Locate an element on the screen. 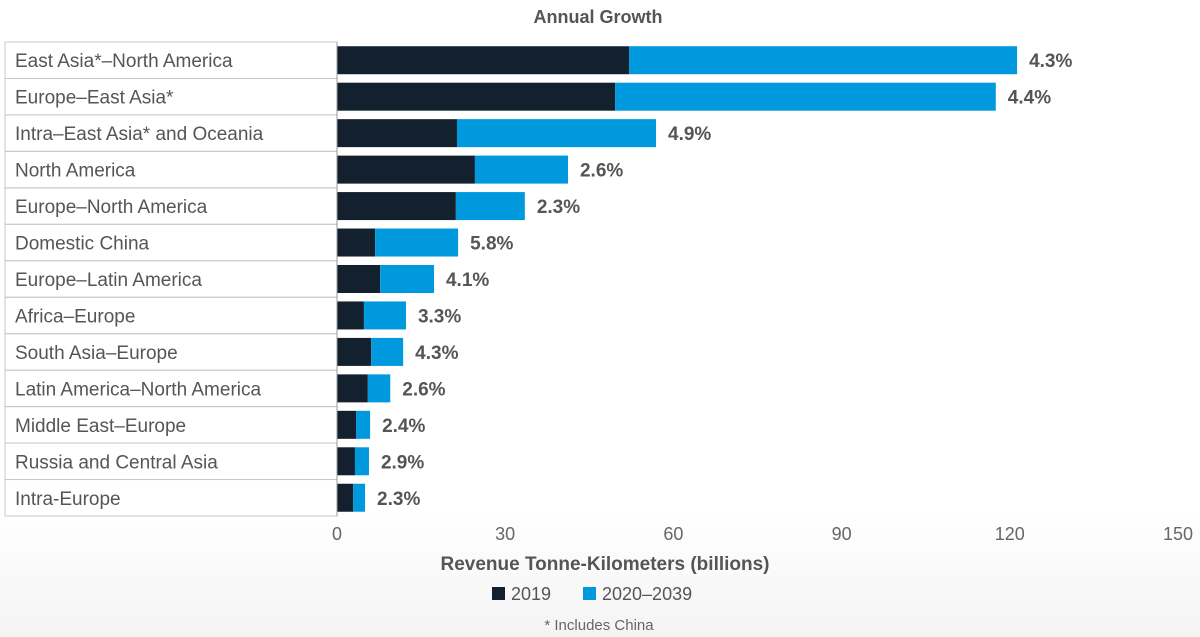 The height and width of the screenshot is (637, 1200). category-label: Europe–East Asia* is located at coordinates (94, 98).